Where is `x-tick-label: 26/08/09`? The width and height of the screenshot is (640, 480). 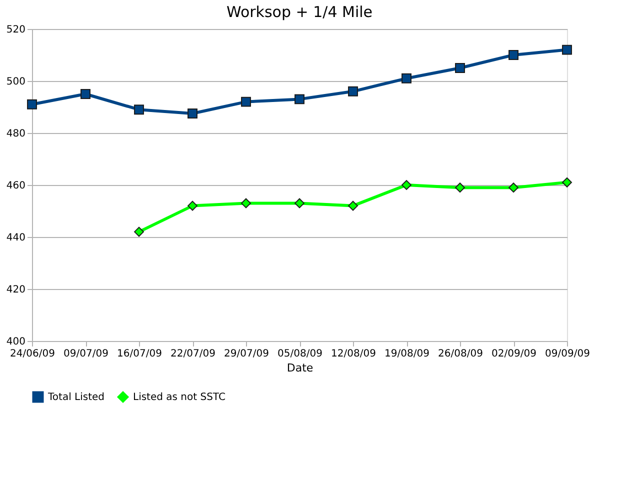
x-tick-label: 26/08/09 is located at coordinates (460, 354).